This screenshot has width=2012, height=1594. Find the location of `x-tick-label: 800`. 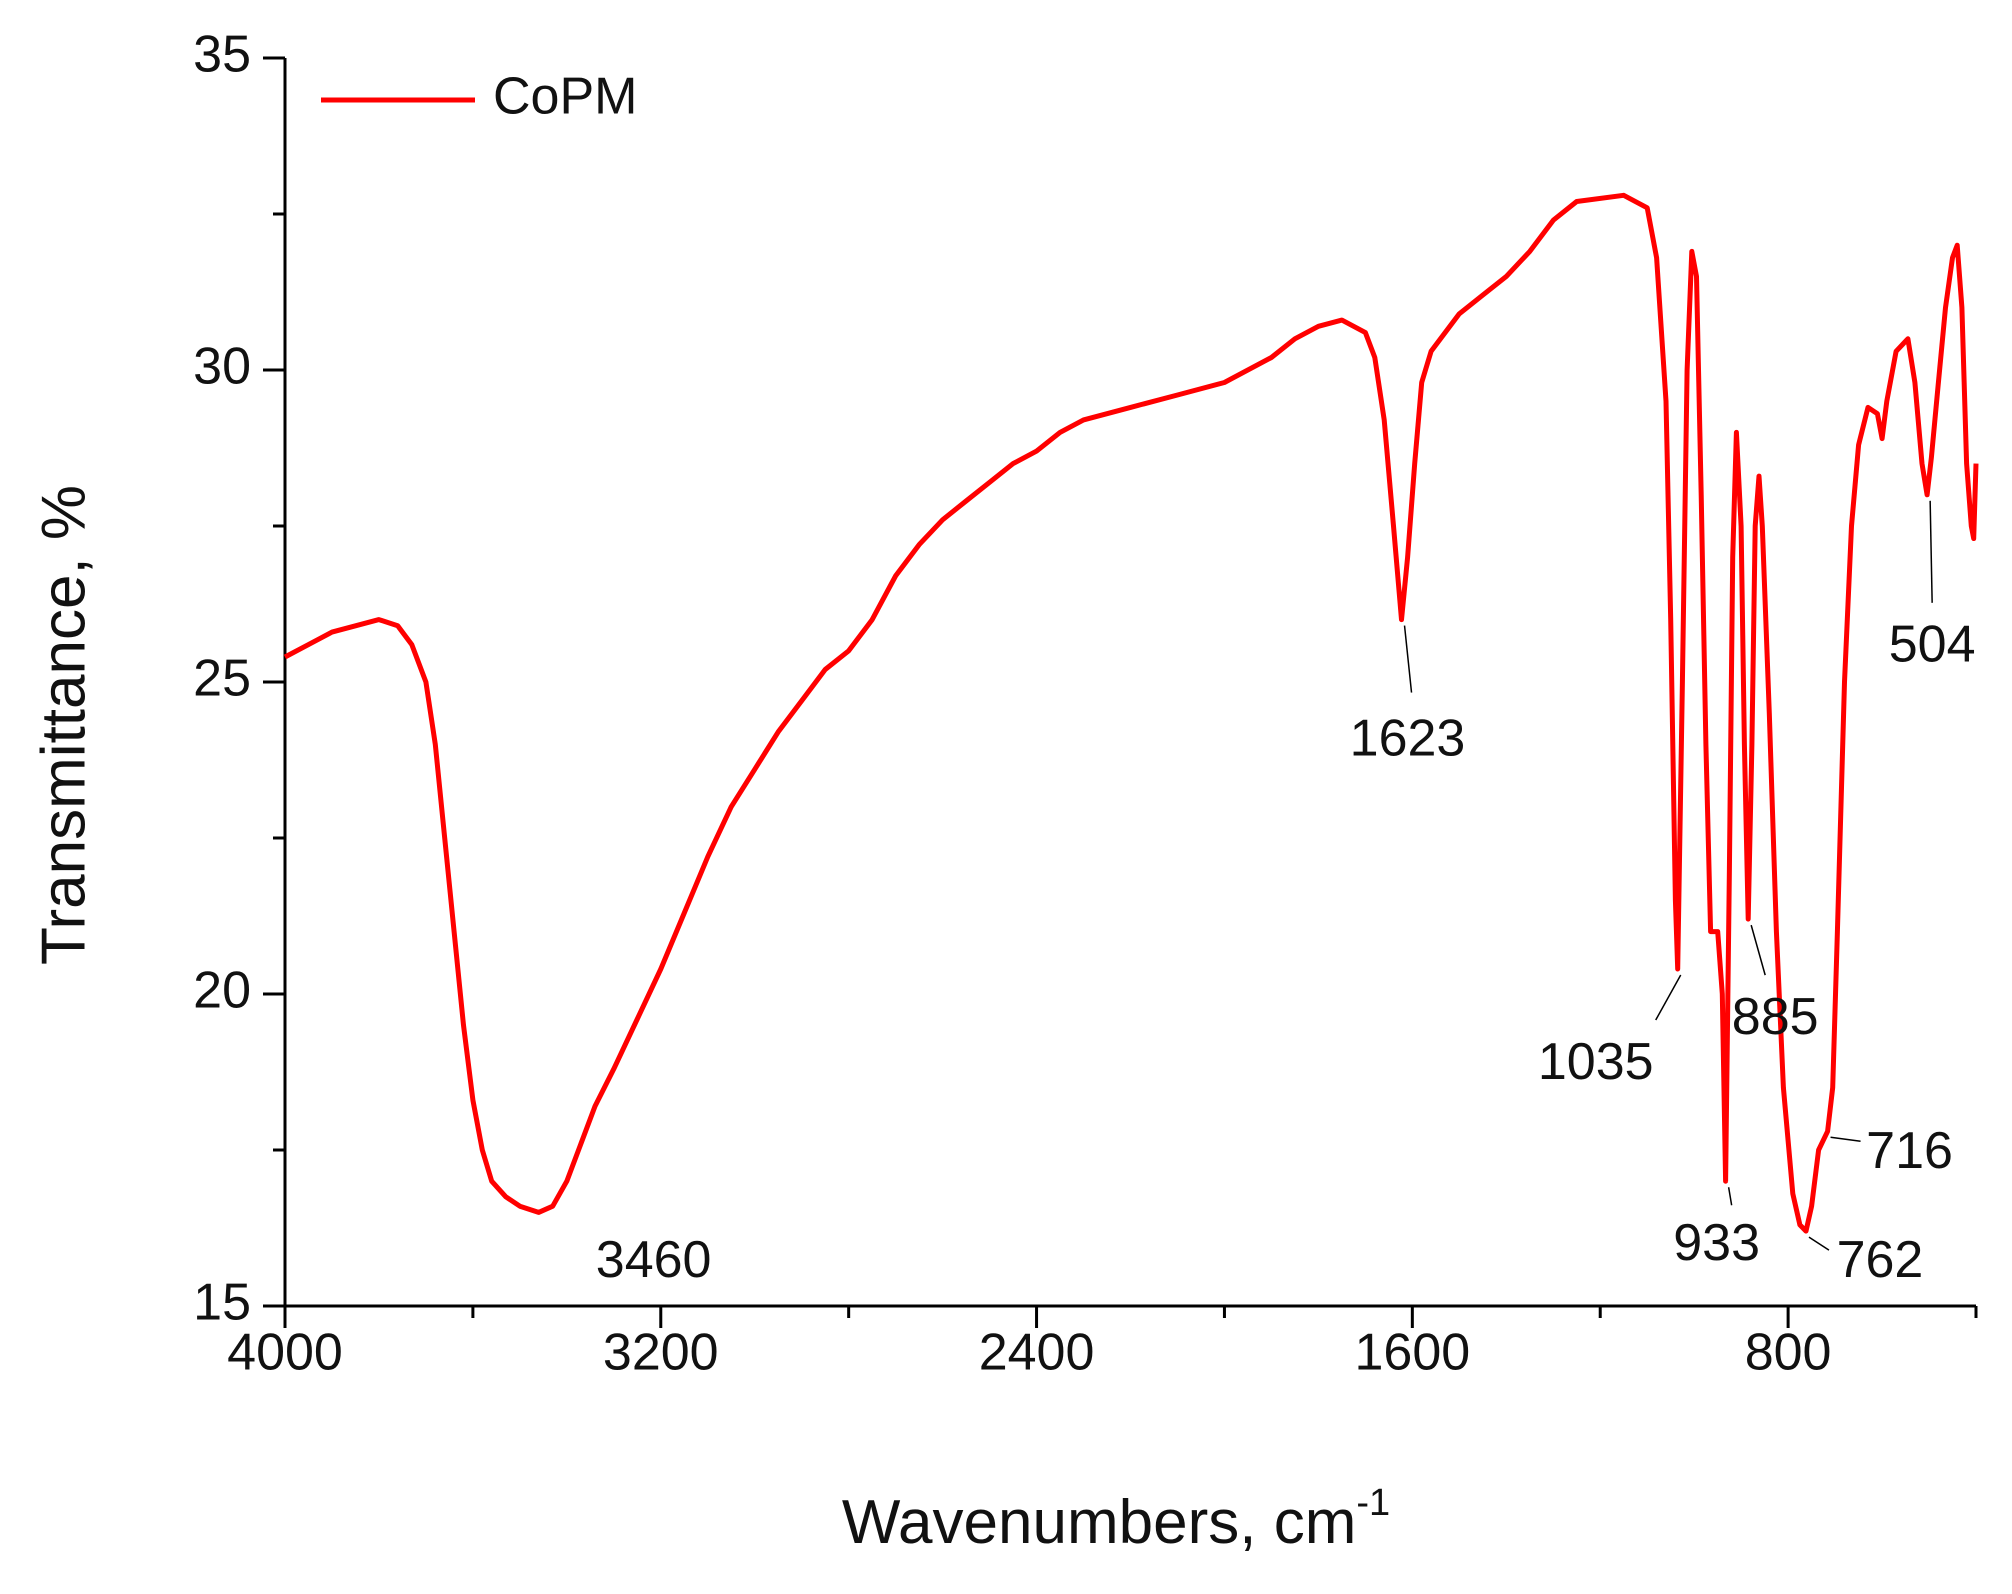

x-tick-label: 800 is located at coordinates (1788, 1353).